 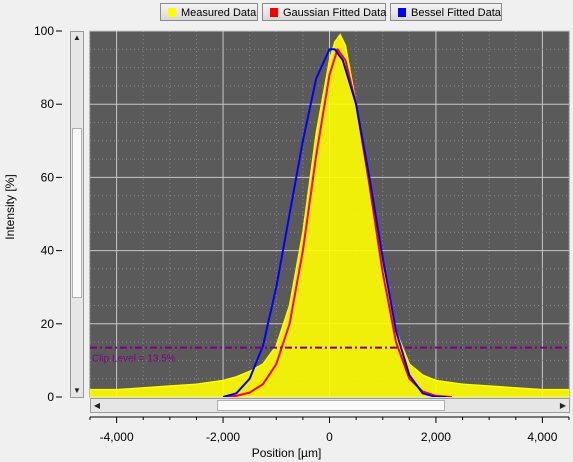 I want to click on scroll-down-arrow-icon: ▼, so click(x=77, y=390).